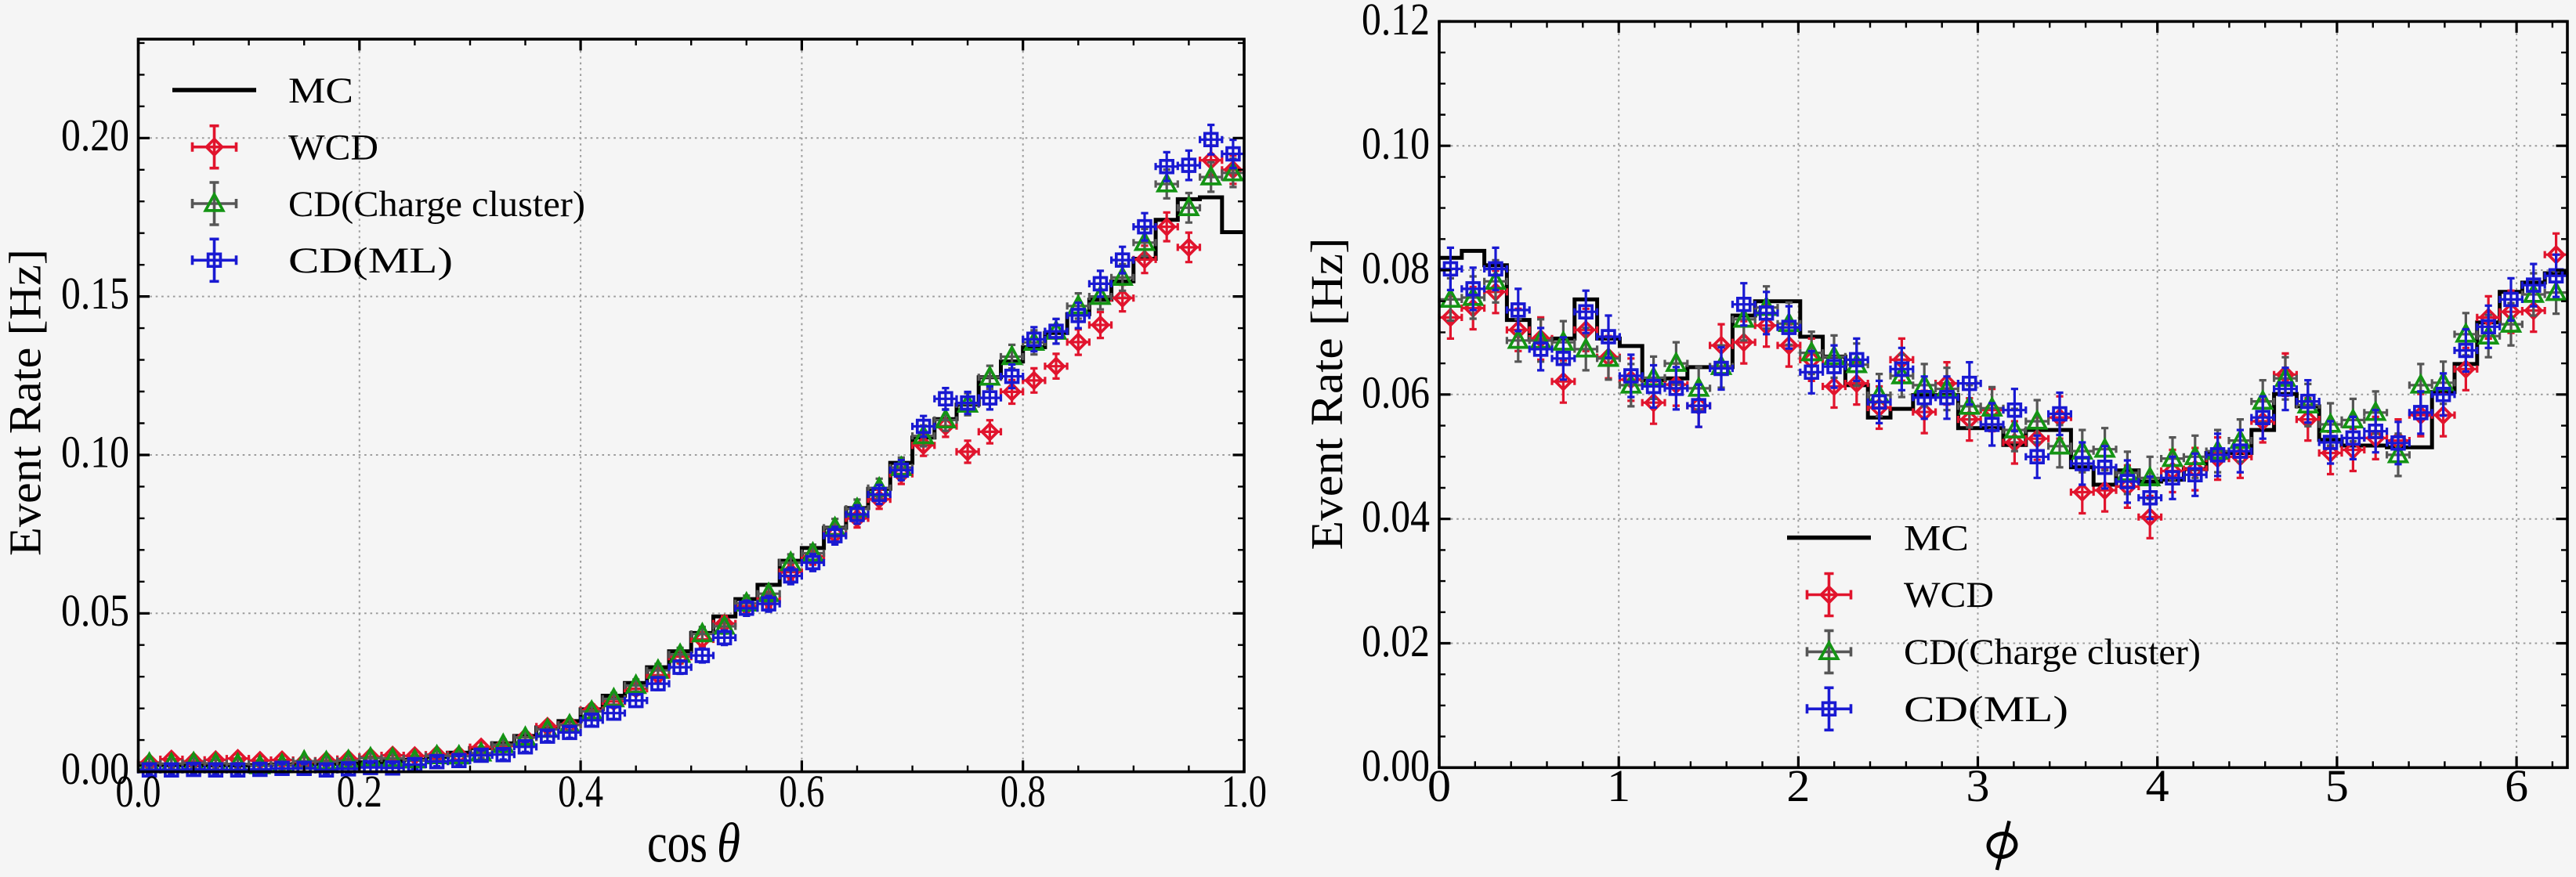  Describe the element at coordinates (95, 135) in the screenshot. I see `svg-text: 0.20` at that location.